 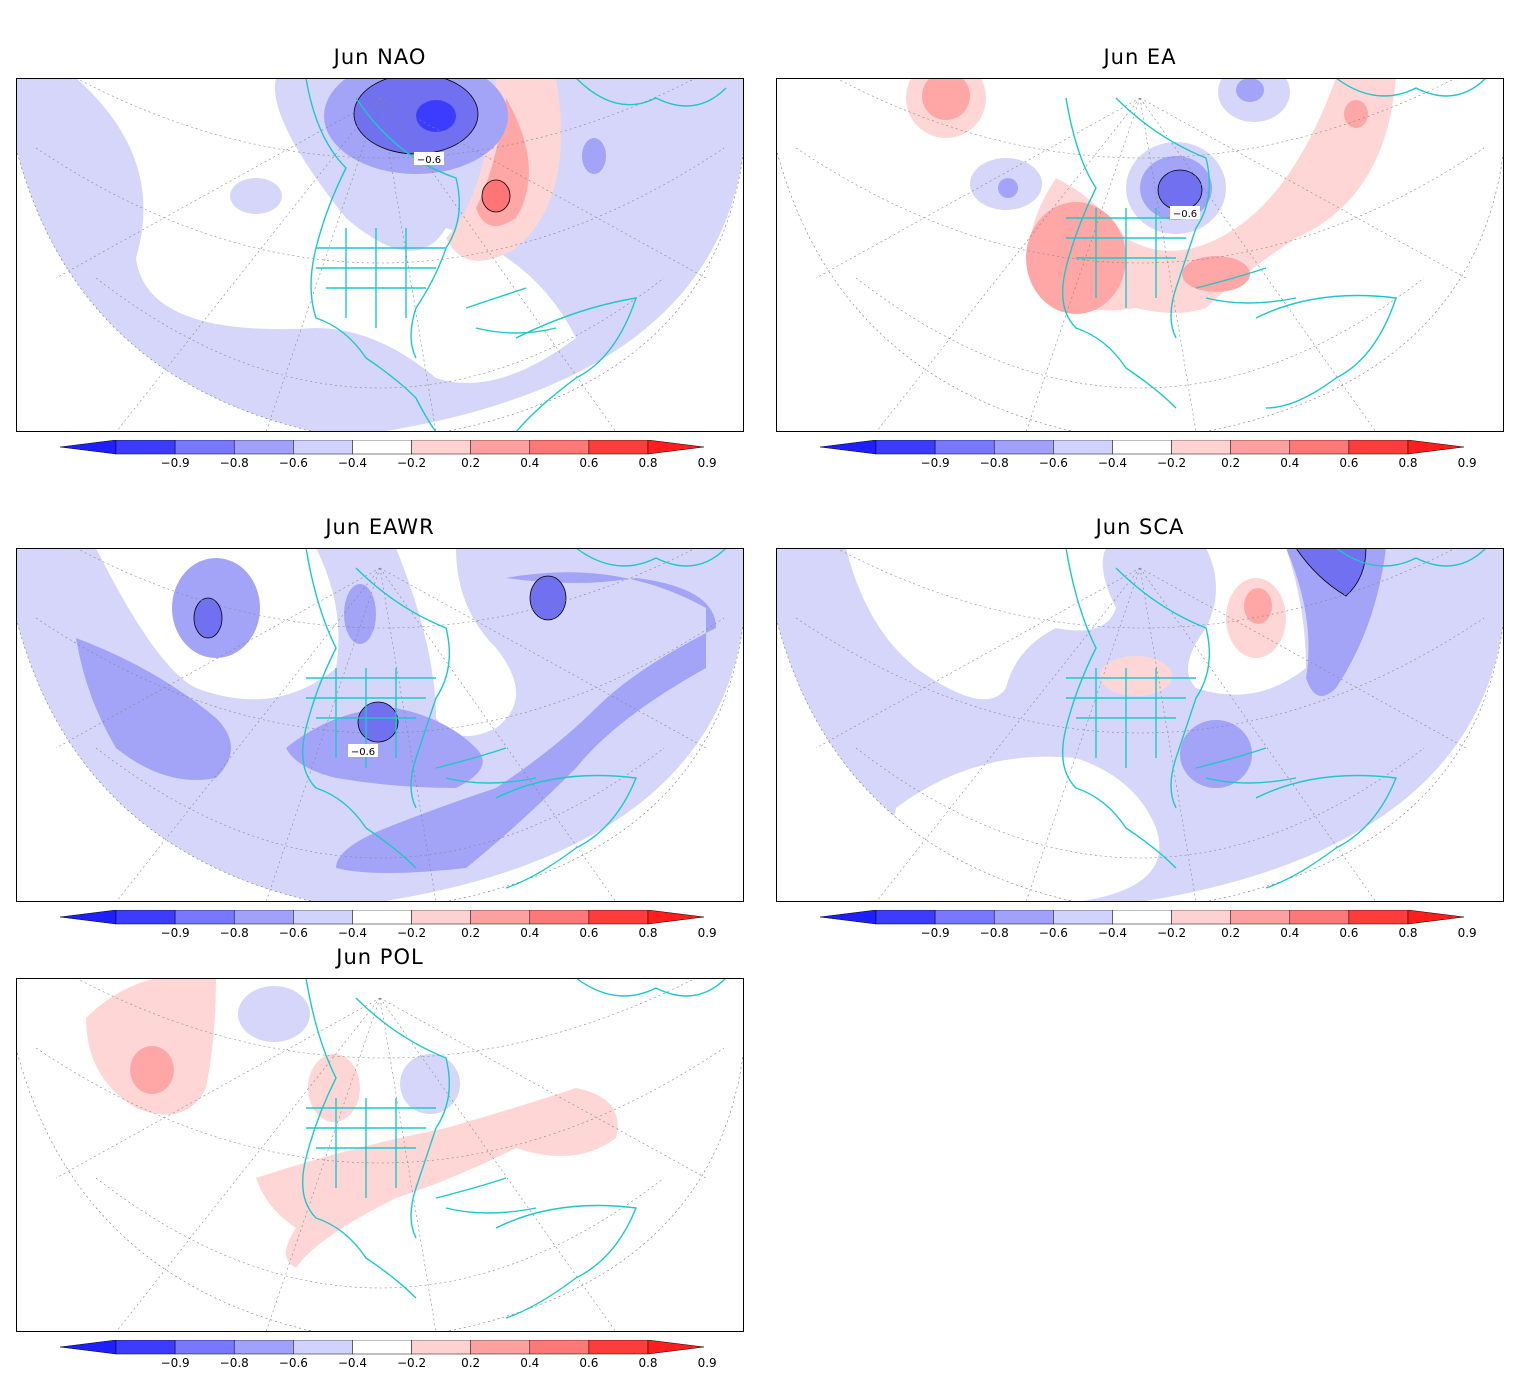 I want to click on map-sca, so click(x=1140, y=725).